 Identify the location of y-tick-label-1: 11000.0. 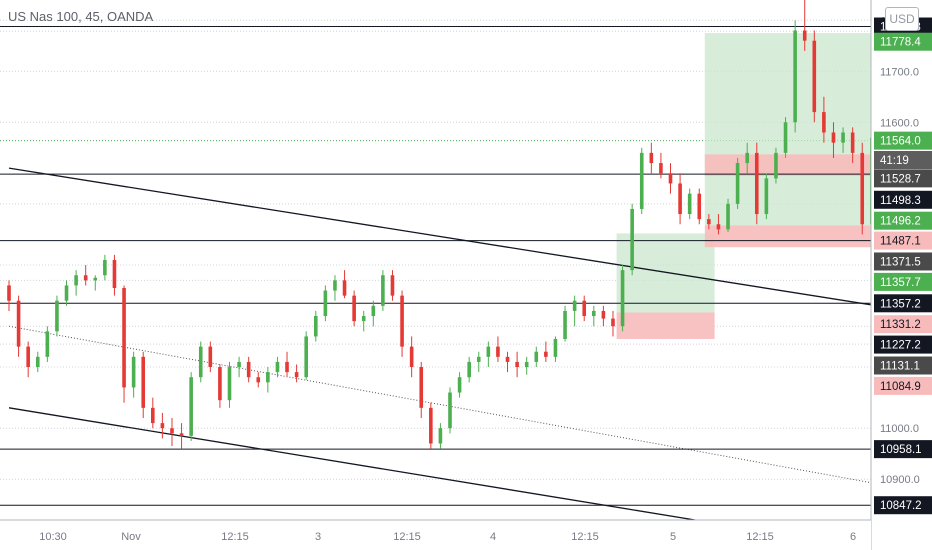
(899, 429).